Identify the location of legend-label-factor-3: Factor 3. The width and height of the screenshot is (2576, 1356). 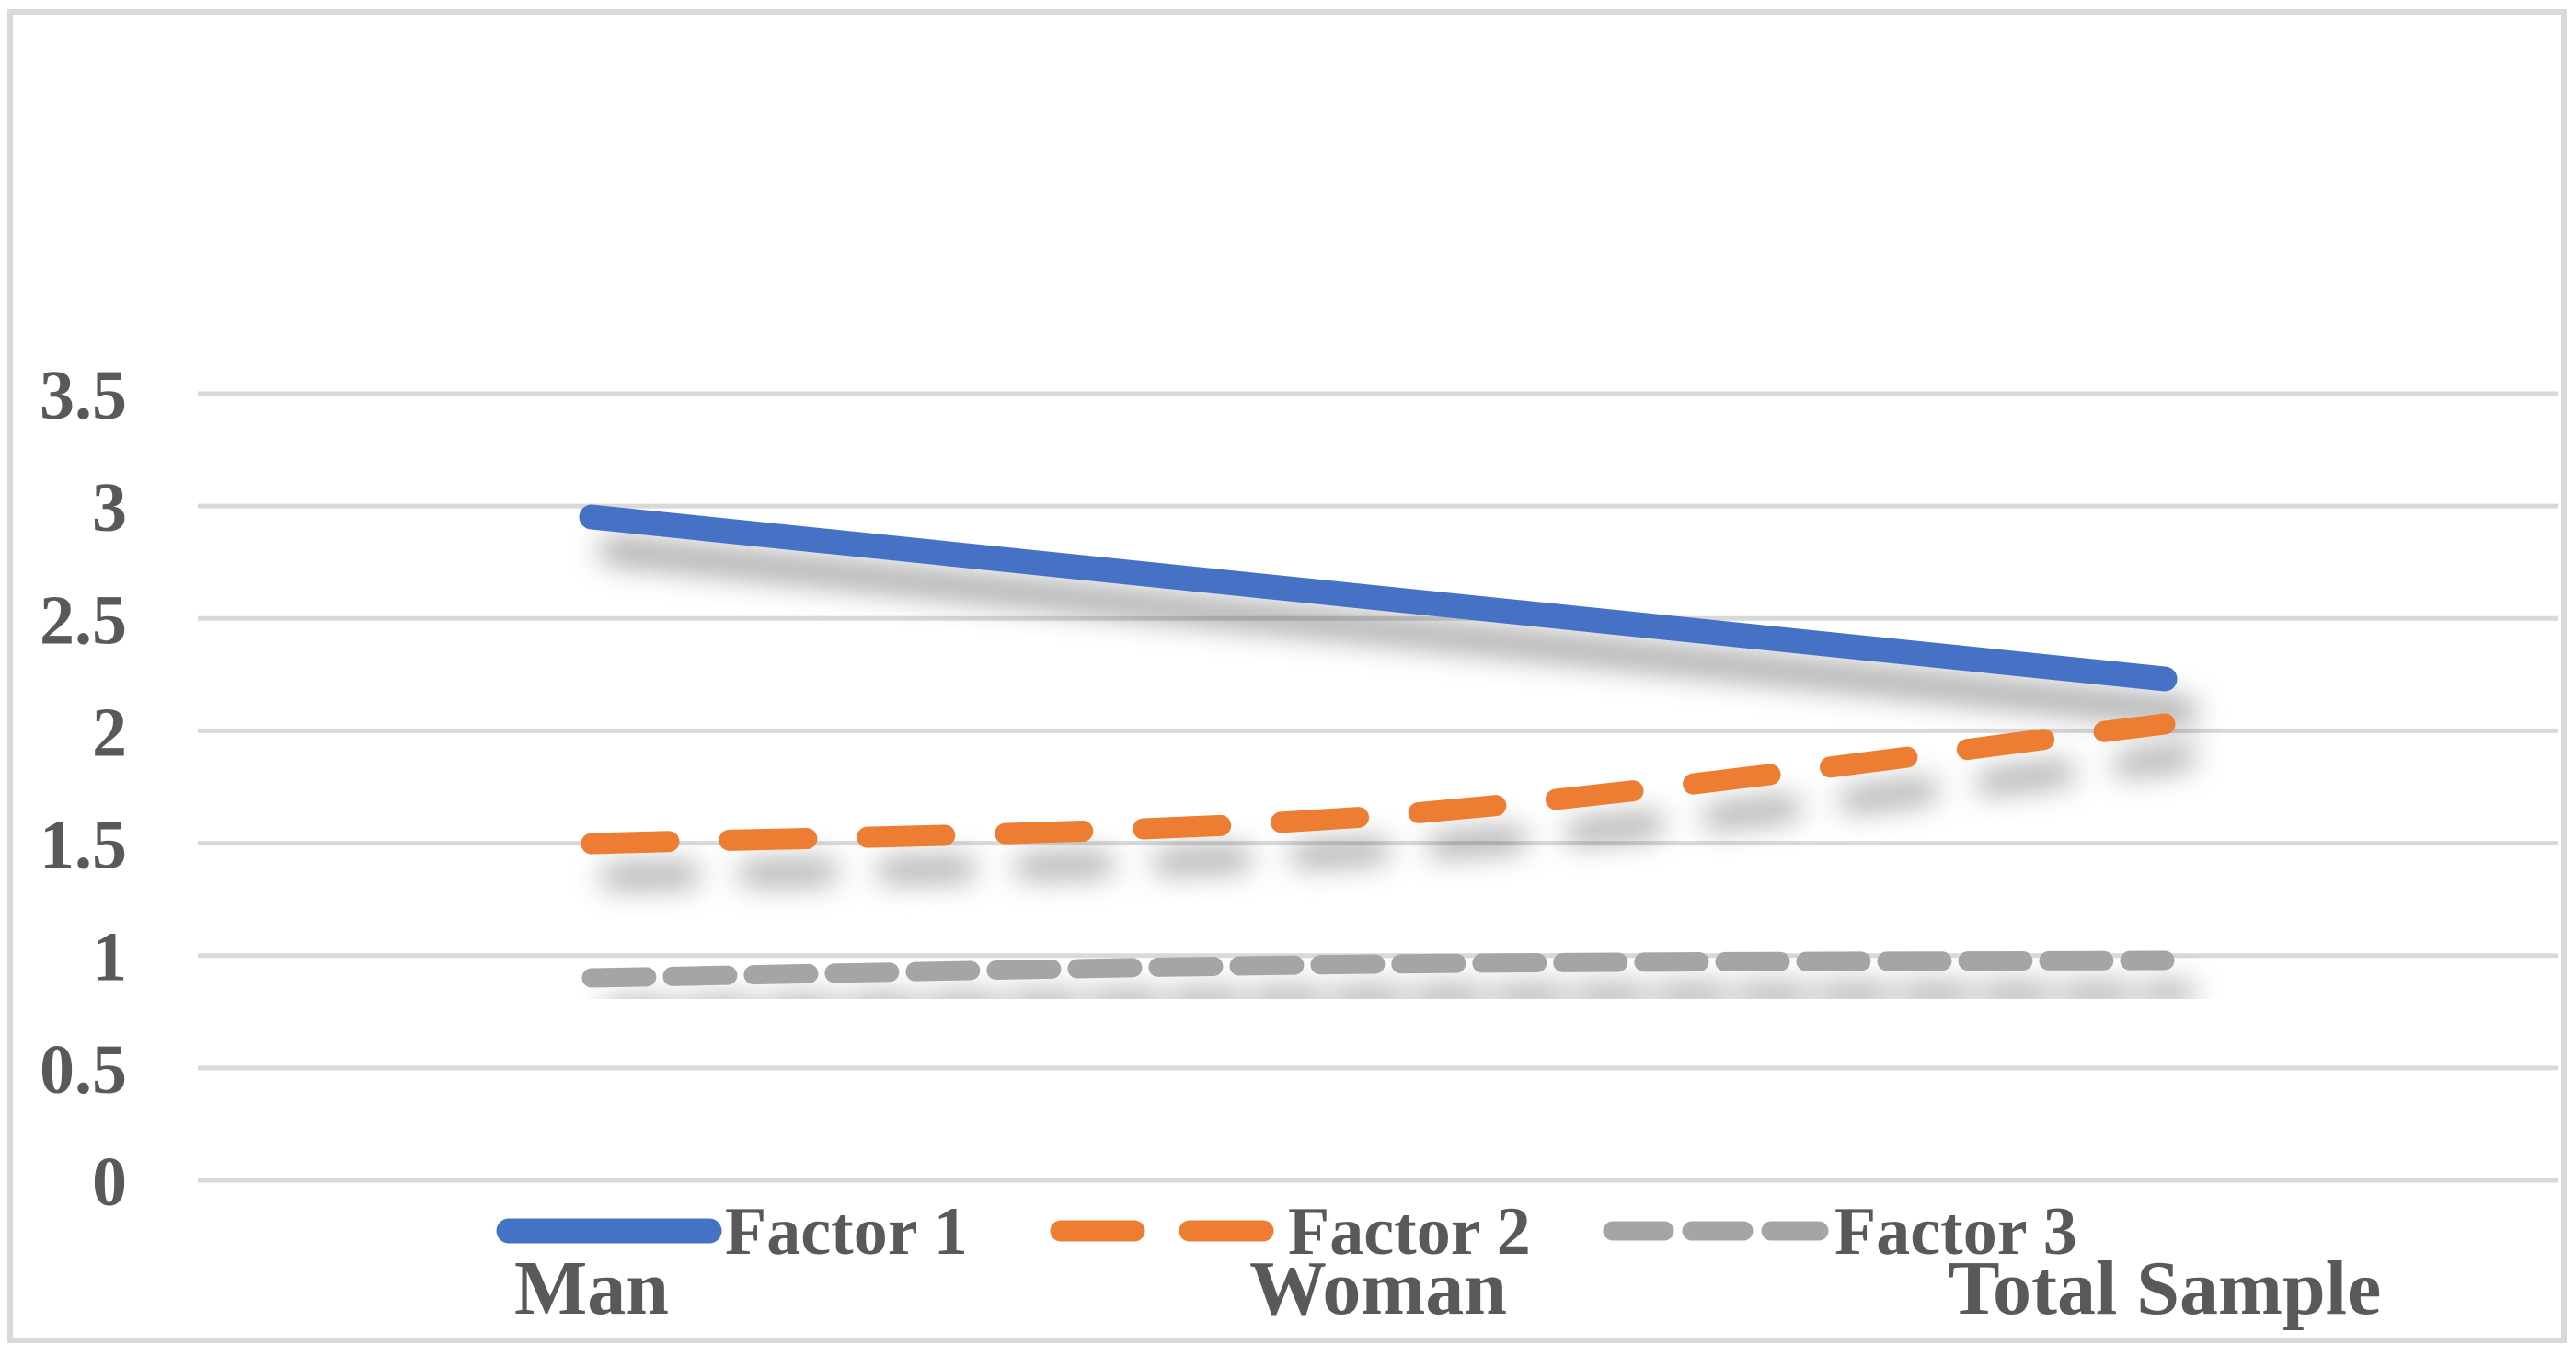
(1955, 1232).